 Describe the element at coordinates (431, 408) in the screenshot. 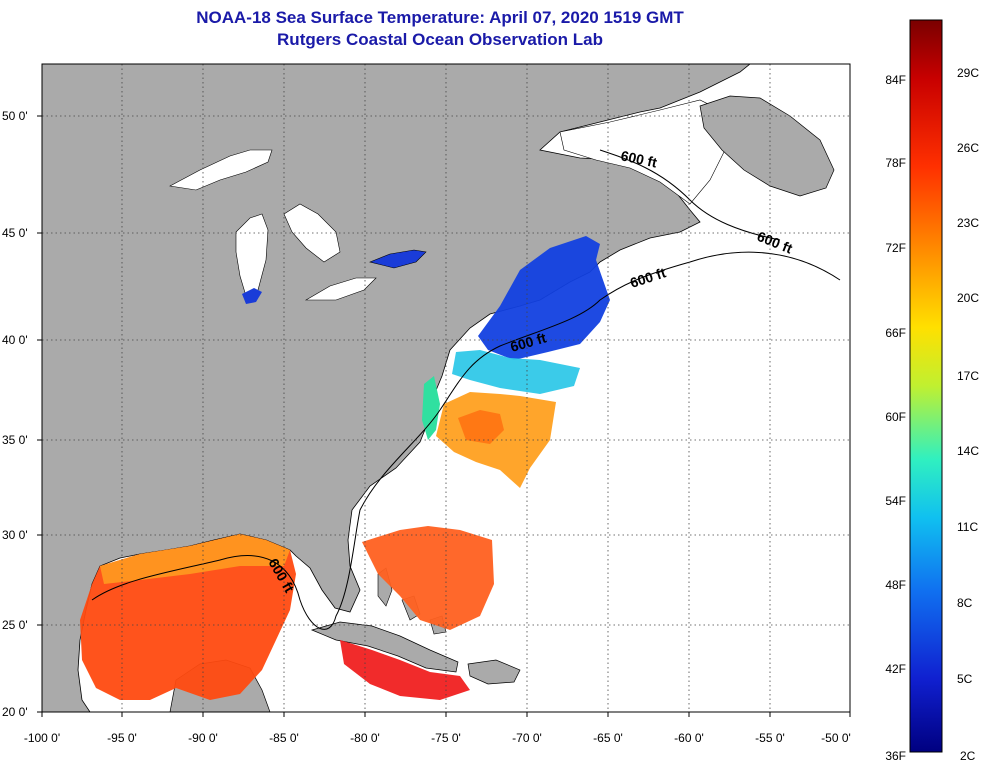

I see `sst-chesapeake` at that location.